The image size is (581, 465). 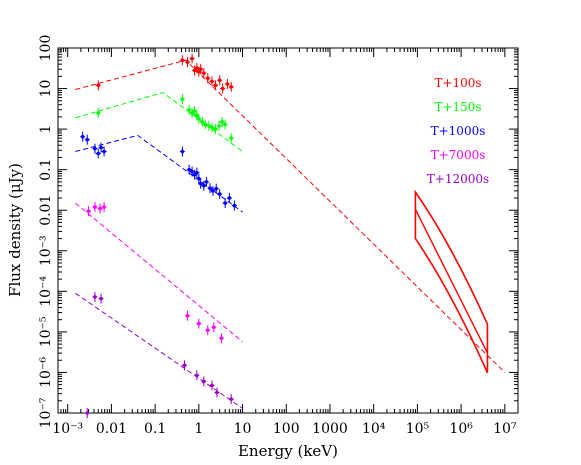 I want to click on y-tick-label: 10, so click(x=46, y=89).